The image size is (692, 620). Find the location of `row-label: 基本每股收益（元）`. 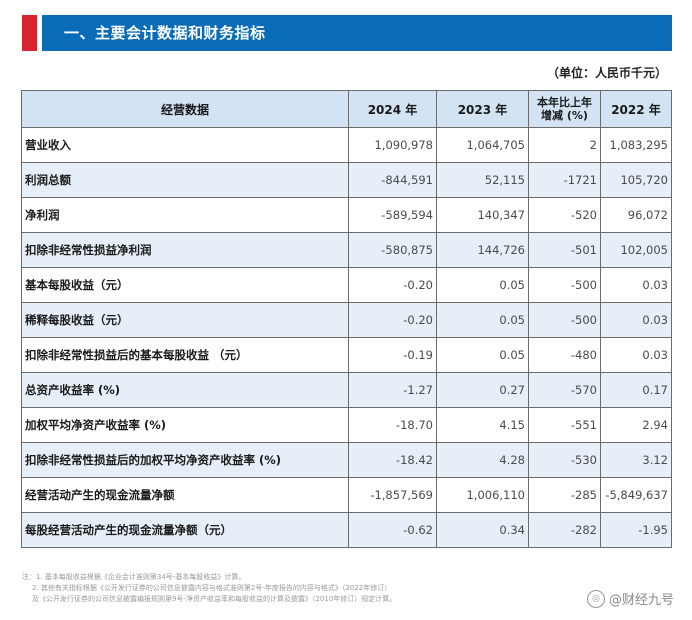

row-label: 基本每股收益（元） is located at coordinates (185, 285).